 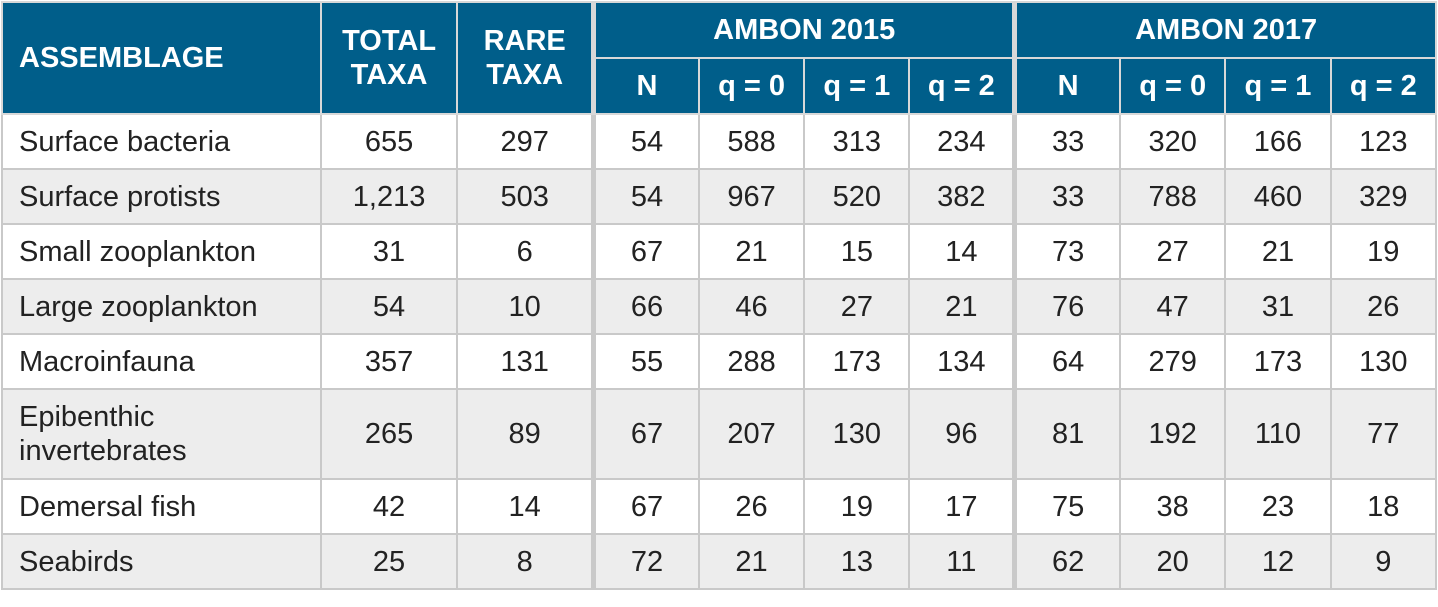 I want to click on cell-rare-taxa: 503, so click(x=525, y=196).